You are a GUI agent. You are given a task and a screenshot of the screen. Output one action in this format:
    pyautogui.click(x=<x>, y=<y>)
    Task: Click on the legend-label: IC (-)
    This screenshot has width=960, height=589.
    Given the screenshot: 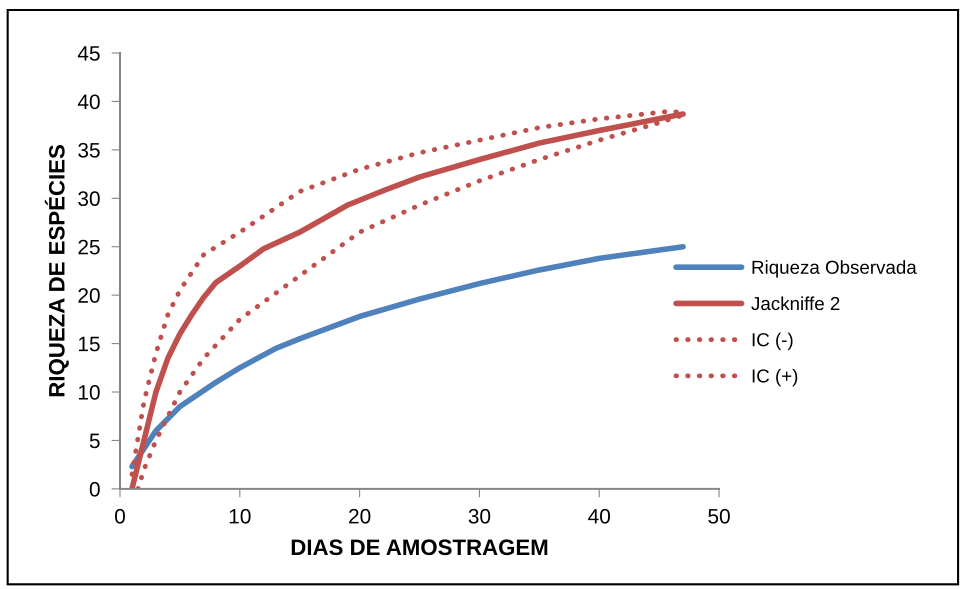 What is the action you would take?
    pyautogui.click(x=772, y=341)
    